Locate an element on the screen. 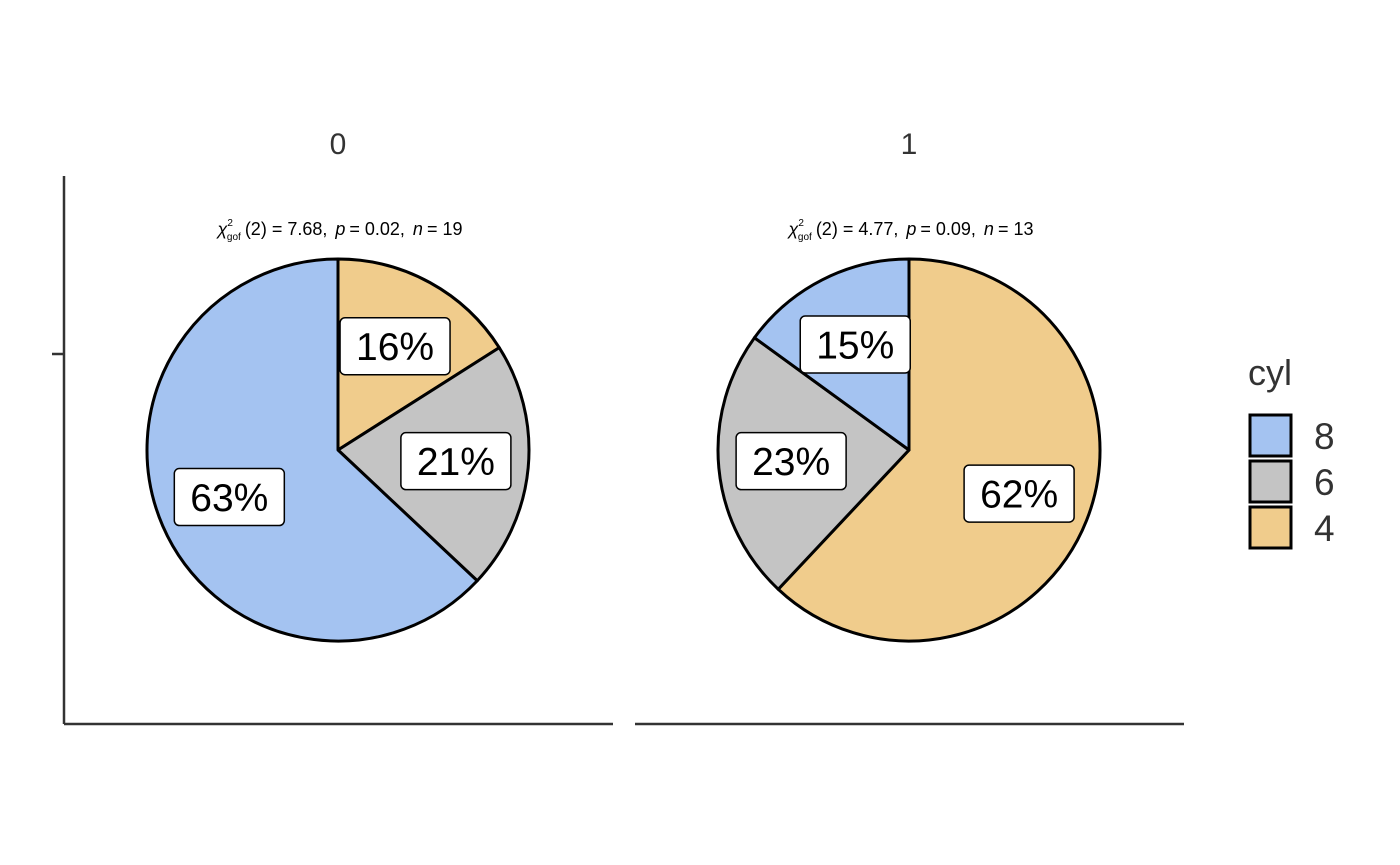 The image size is (1400, 865). subtitle-p-1: = 0.09, is located at coordinates (948, 229).